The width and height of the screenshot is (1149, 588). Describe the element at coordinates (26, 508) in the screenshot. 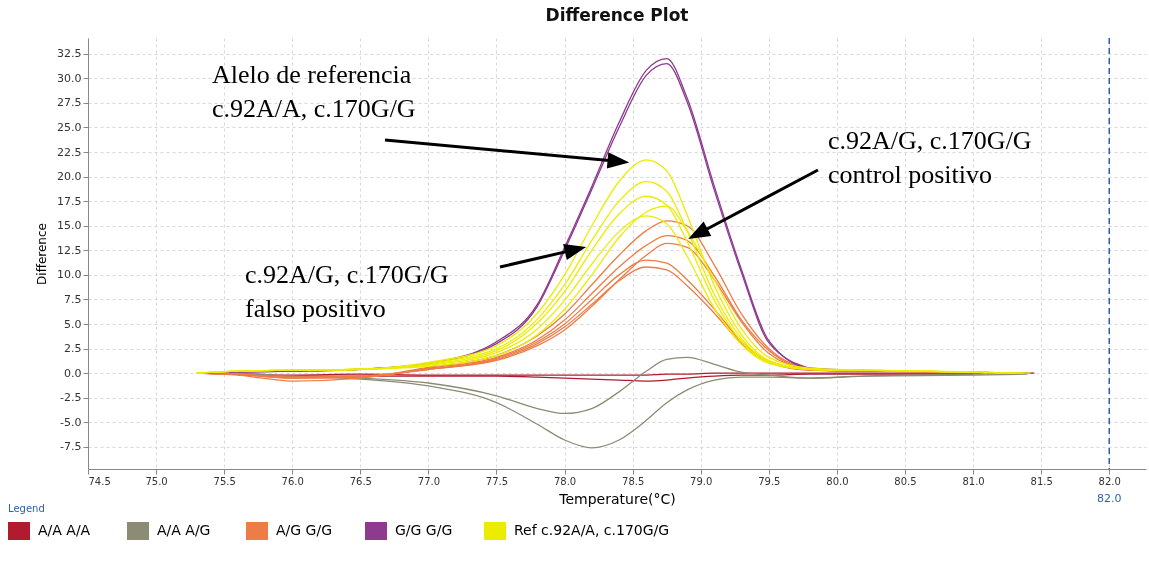

I see `legend-title: Legend` at that location.